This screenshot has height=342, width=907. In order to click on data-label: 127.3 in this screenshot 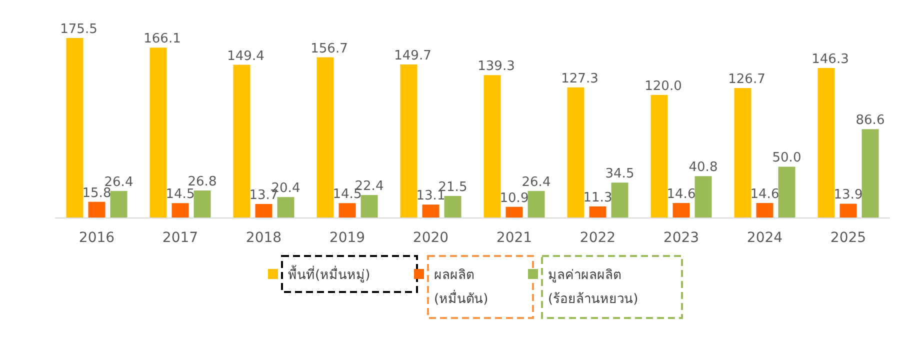, I will do `click(579, 78)`.